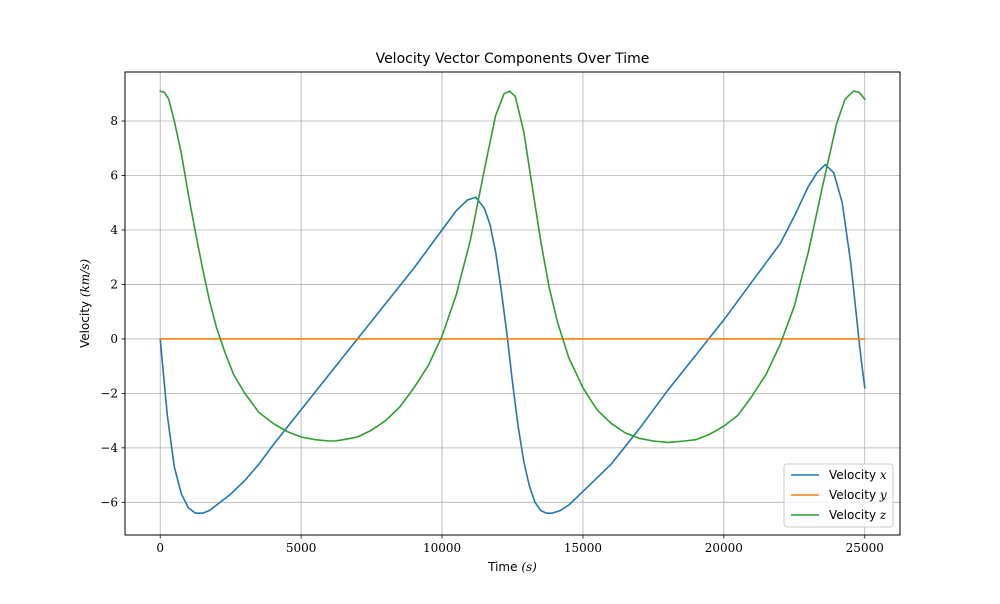 The height and width of the screenshot is (604, 1000). I want to click on y-axis-label-unit: (km/s), so click(85, 278).